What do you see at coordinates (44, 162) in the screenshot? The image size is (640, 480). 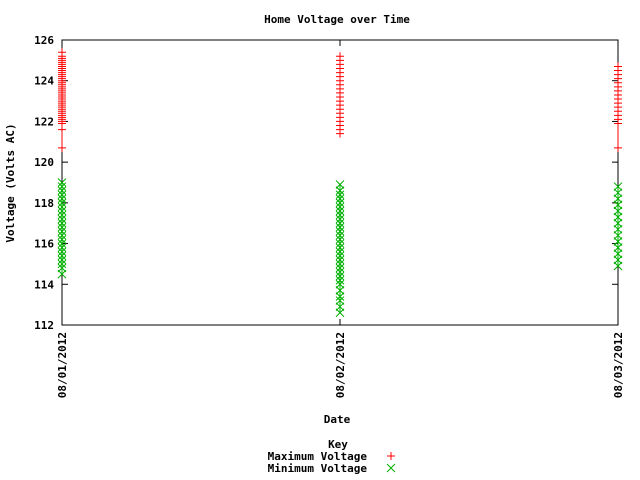 I see `y-tick-label: 120` at bounding box center [44, 162].